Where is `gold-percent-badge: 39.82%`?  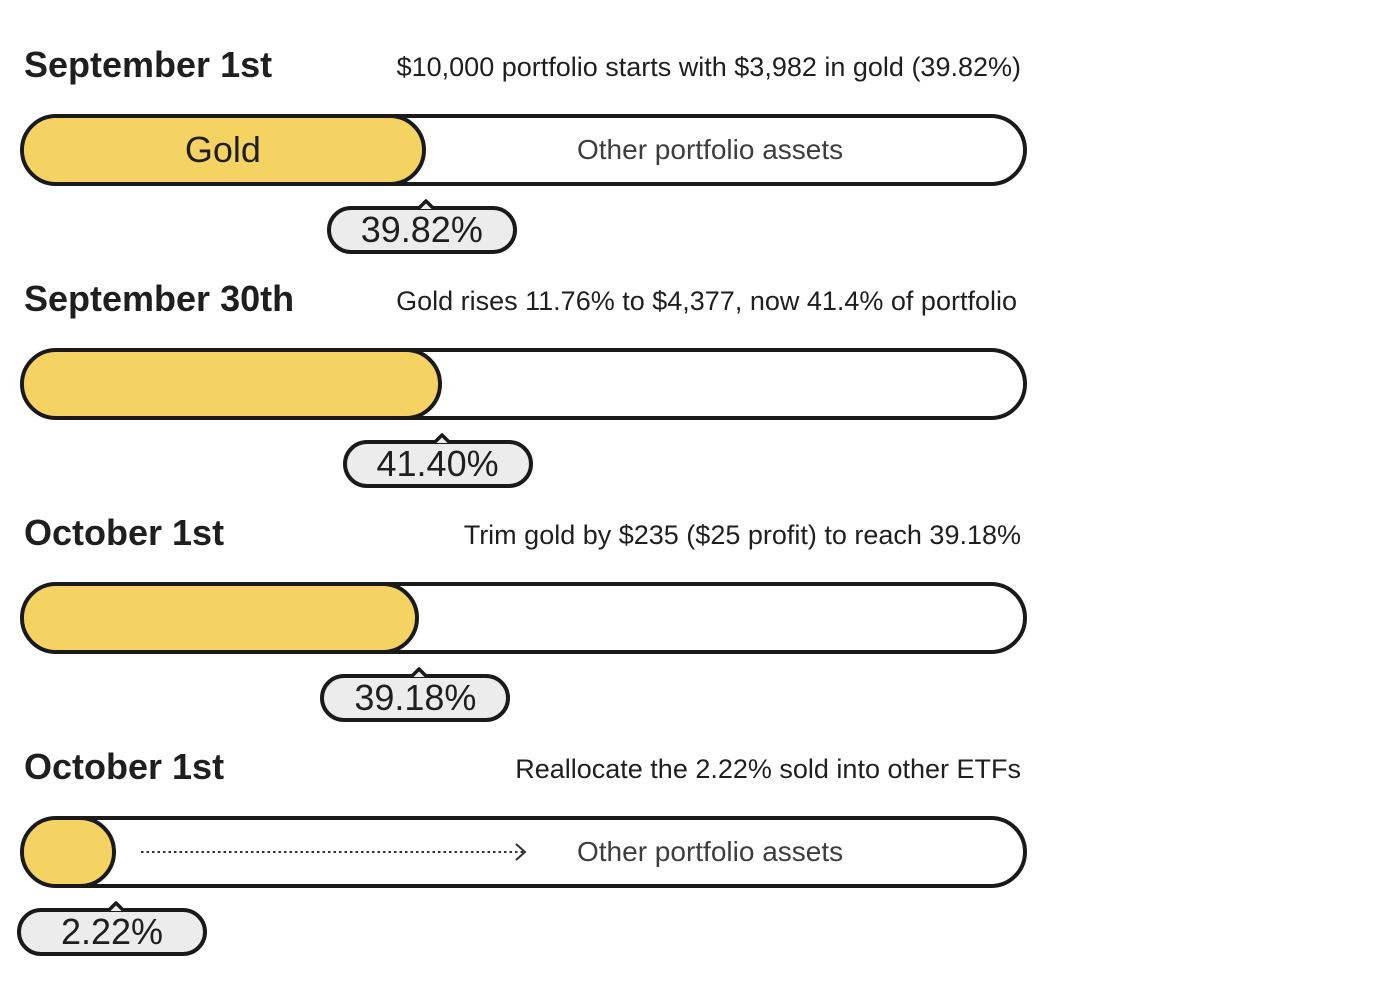 gold-percent-badge: 39.82% is located at coordinates (421, 226).